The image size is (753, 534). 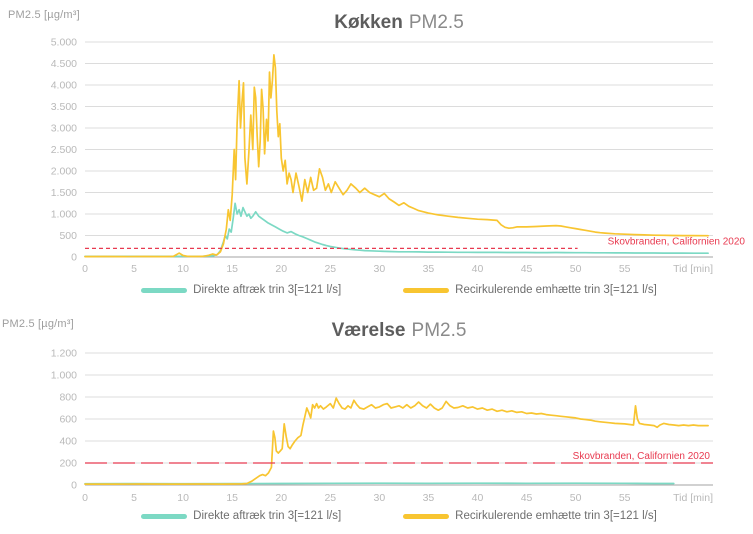 I want to click on y-tick-label: 4.500, so click(x=64, y=64).